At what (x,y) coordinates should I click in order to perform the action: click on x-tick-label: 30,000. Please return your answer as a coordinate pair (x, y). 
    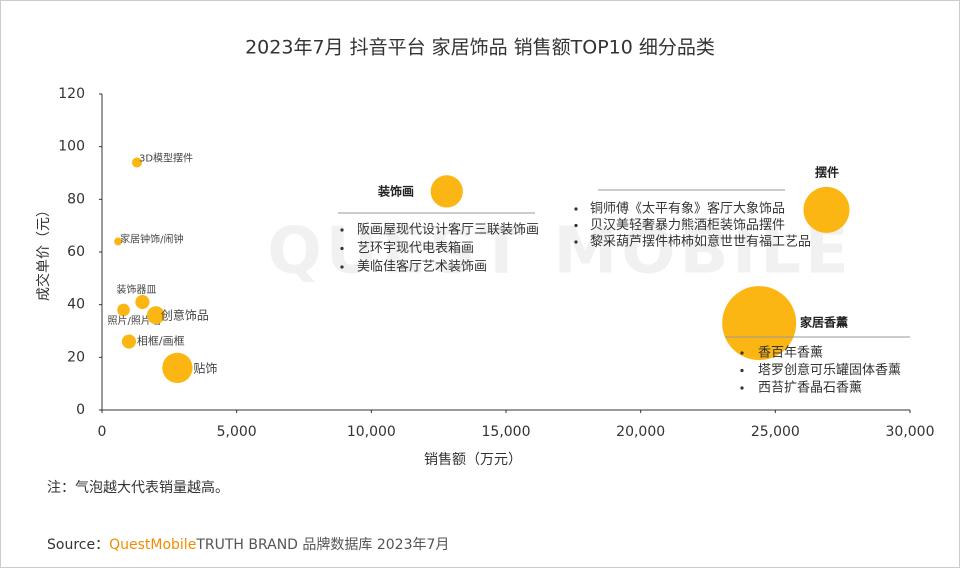
    Looking at the image, I should click on (910, 432).